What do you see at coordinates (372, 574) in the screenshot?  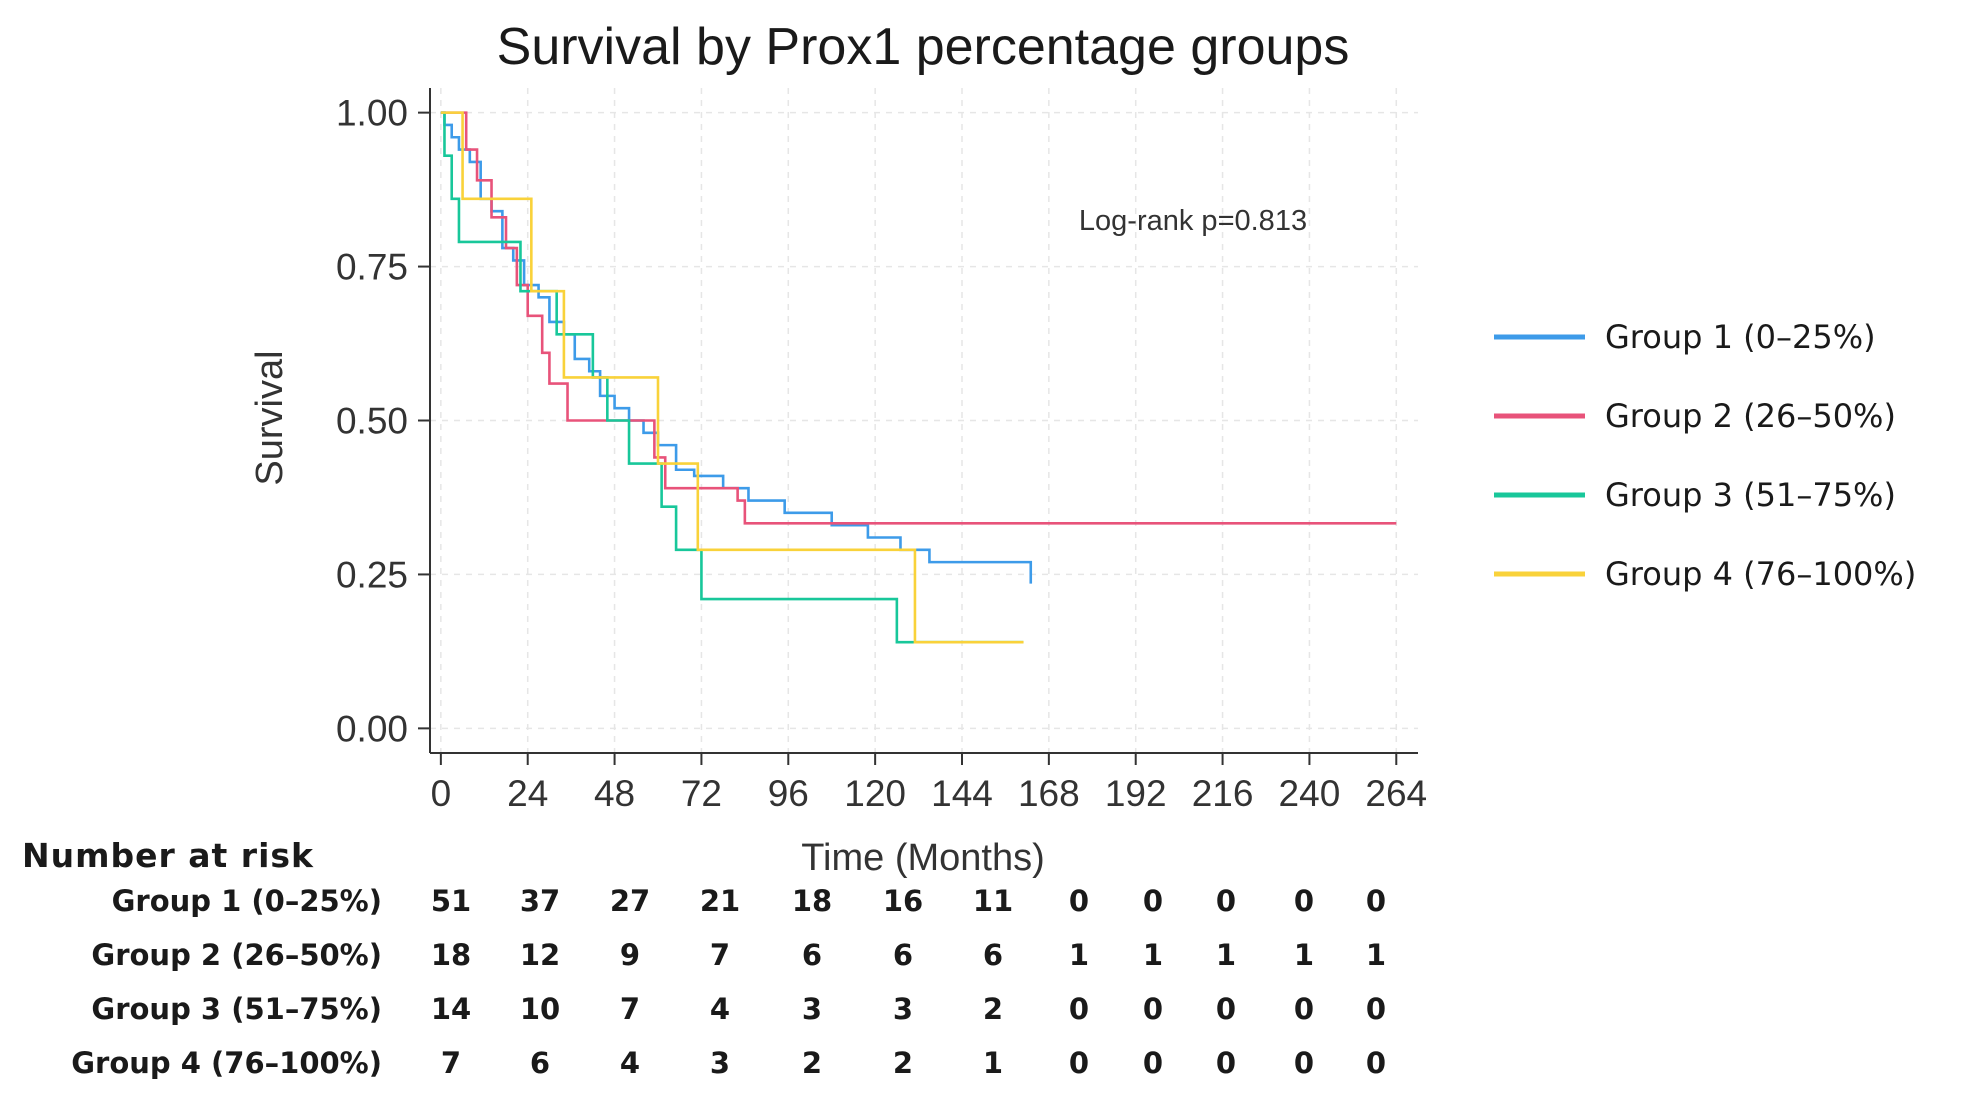 I see `y-tick-label-1: 0.25` at bounding box center [372, 574].